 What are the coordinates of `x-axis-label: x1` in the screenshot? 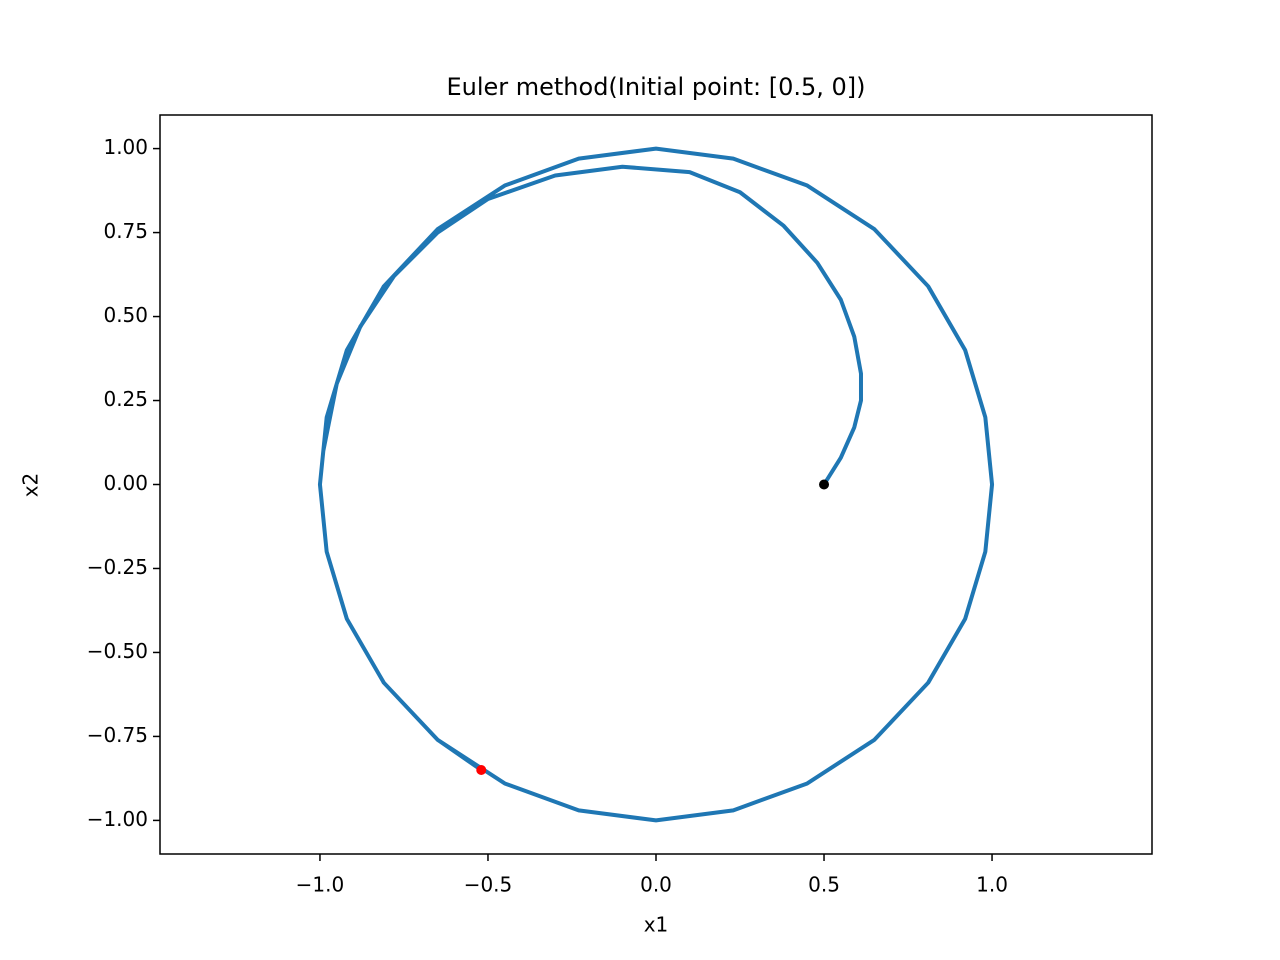 It's located at (656, 925).